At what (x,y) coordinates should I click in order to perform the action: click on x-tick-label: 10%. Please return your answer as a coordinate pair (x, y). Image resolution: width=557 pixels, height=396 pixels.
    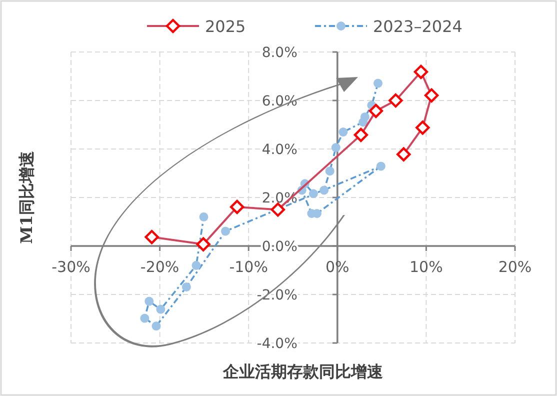
    Looking at the image, I should click on (426, 267).